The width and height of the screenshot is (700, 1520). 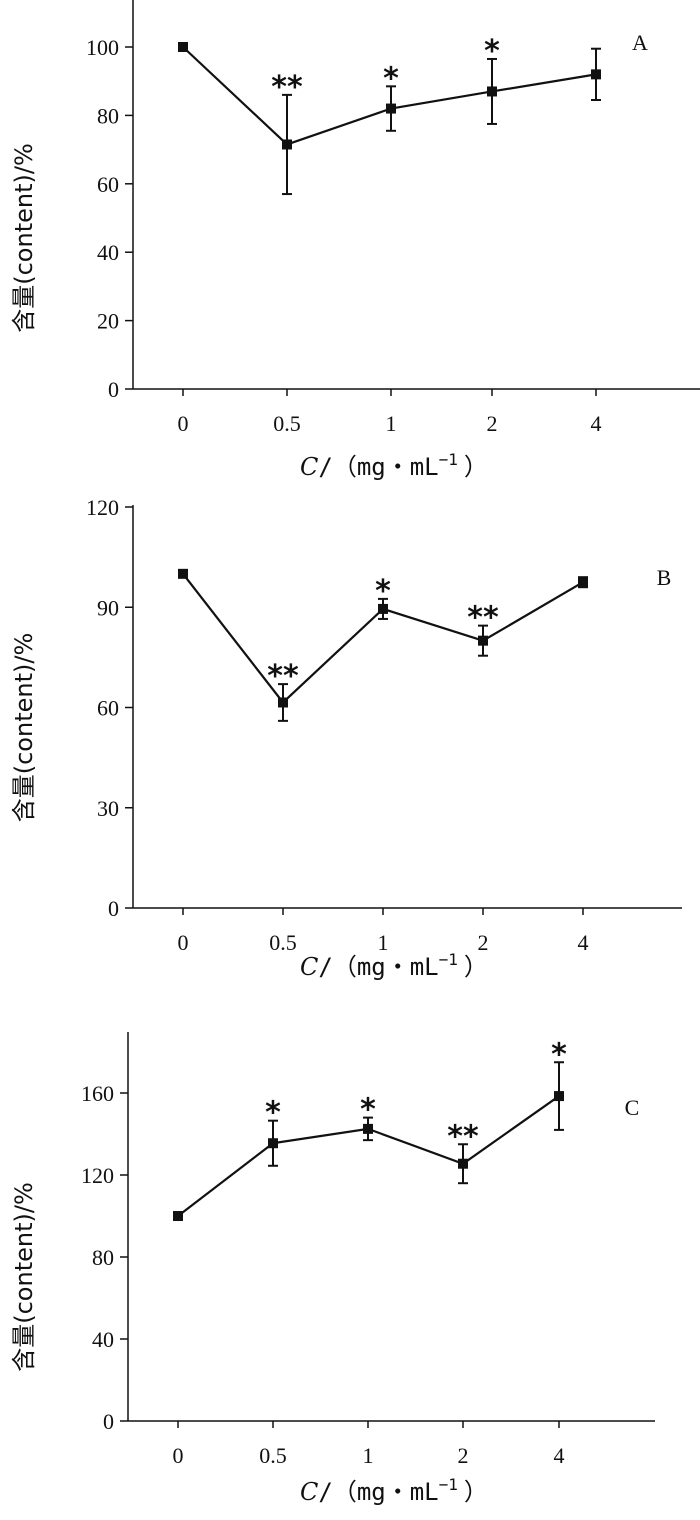 I want to click on y-tick-label: 20, so click(x=108, y=321).